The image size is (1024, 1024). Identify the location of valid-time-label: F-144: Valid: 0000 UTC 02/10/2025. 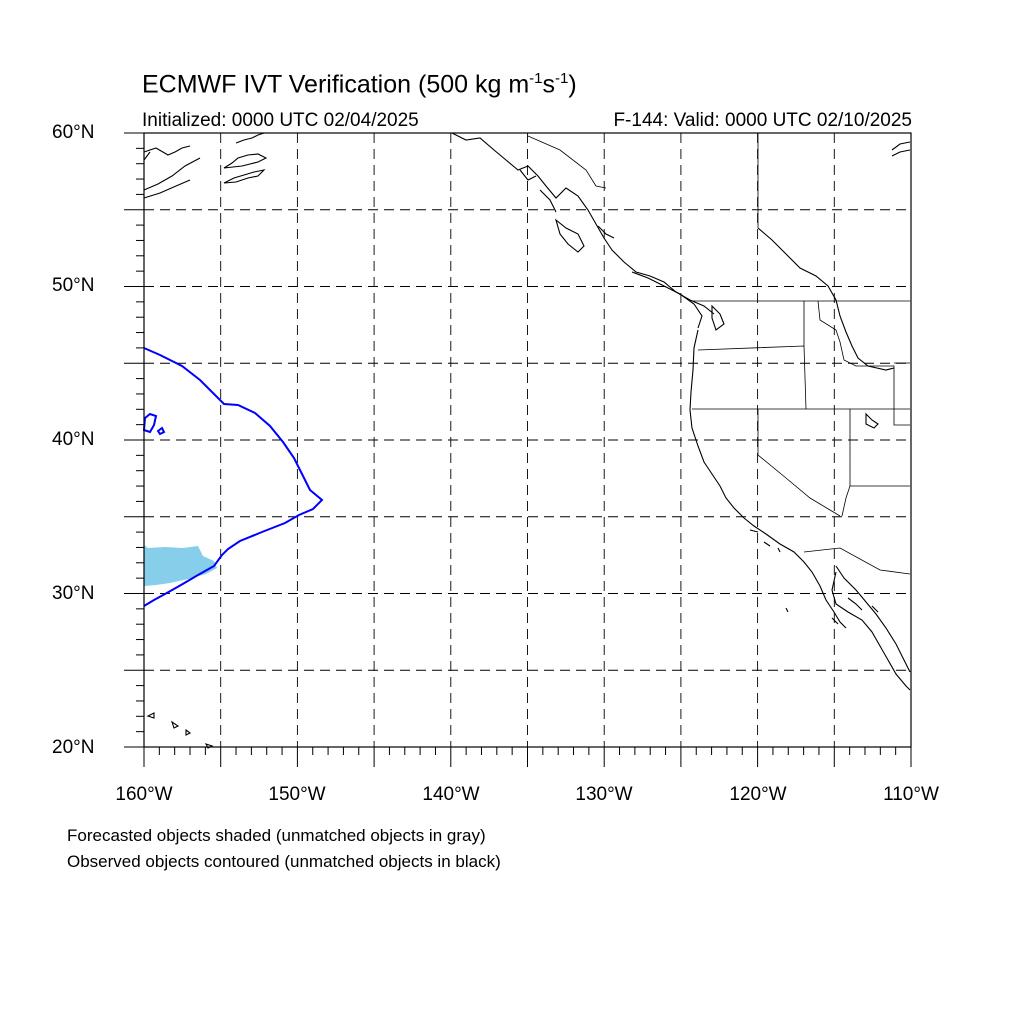
(762, 120).